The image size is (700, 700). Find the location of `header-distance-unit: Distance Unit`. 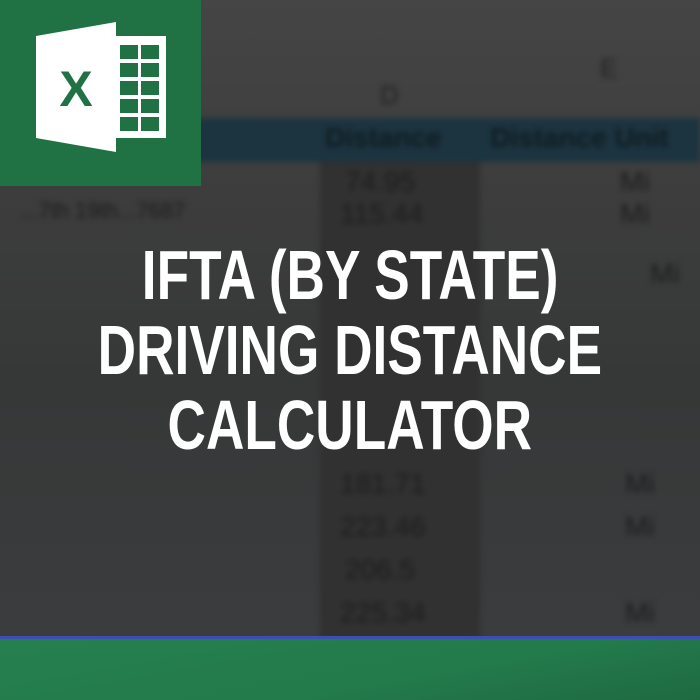

header-distance-unit: Distance Unit is located at coordinates (579, 137).